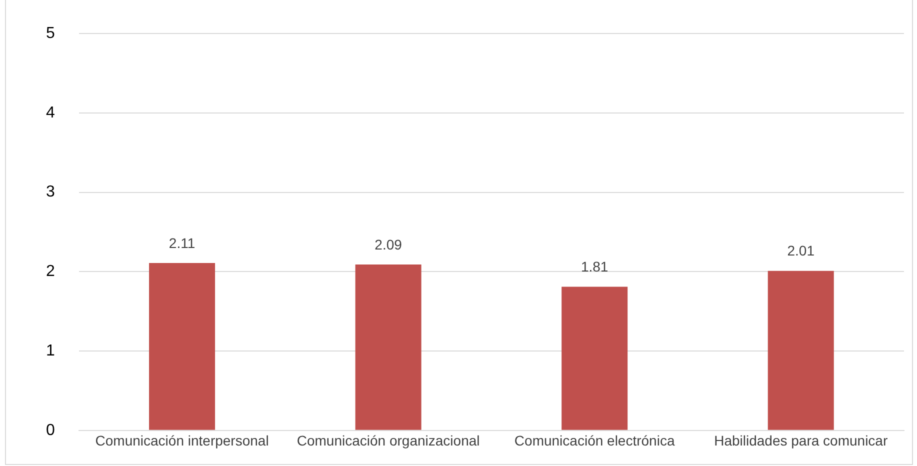  Describe the element at coordinates (388, 244) in the screenshot. I see `data-label: 2.09` at that location.